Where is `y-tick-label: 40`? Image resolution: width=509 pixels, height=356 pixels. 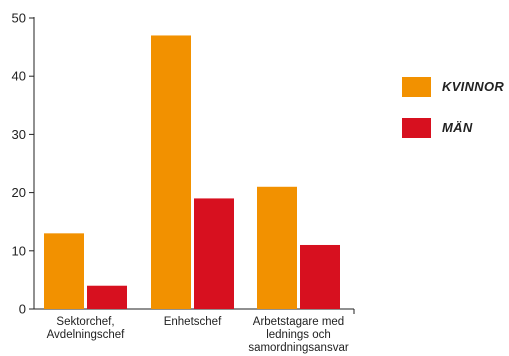
y-tick-label: 40 is located at coordinates (19, 76).